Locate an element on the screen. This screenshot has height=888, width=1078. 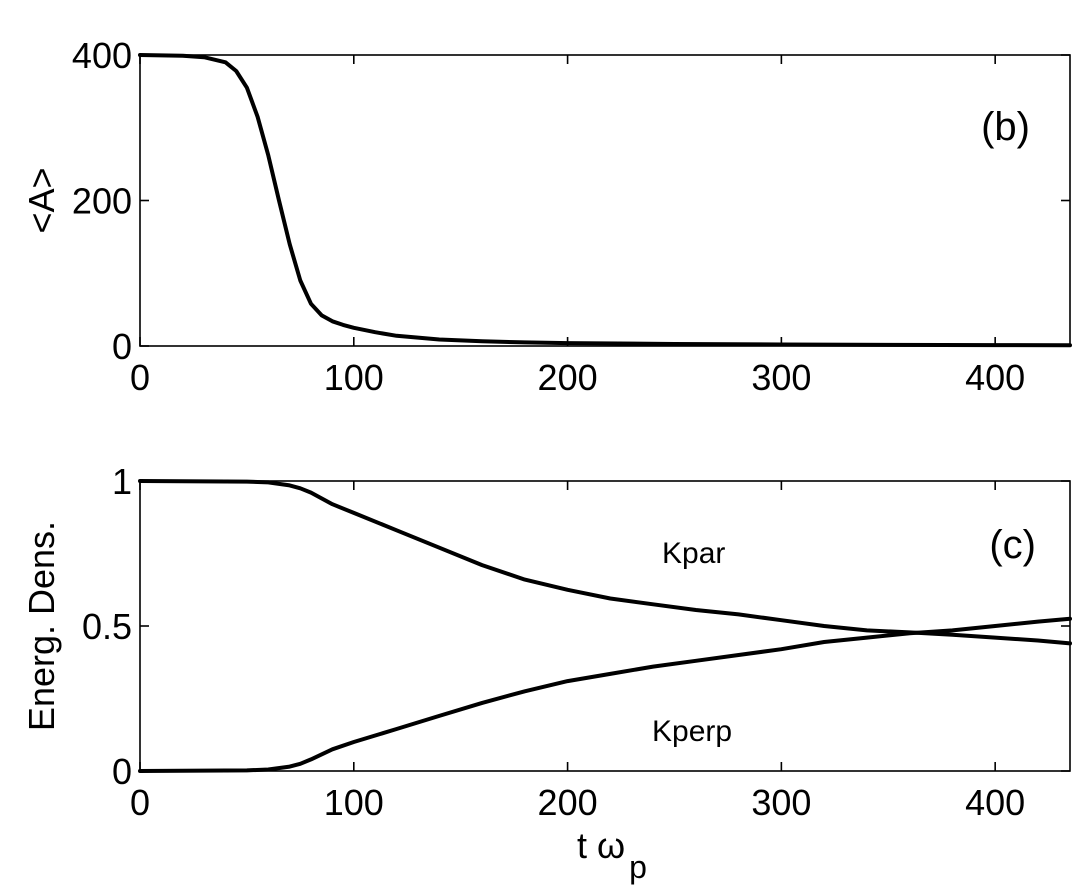
y-axis-label: Energ. Dens. is located at coordinates (41, 626).